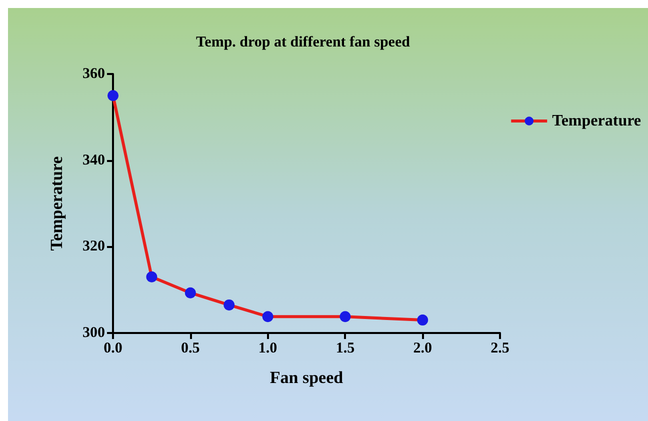  What do you see at coordinates (596, 121) in the screenshot?
I see `legend-label: Temperature` at bounding box center [596, 121].